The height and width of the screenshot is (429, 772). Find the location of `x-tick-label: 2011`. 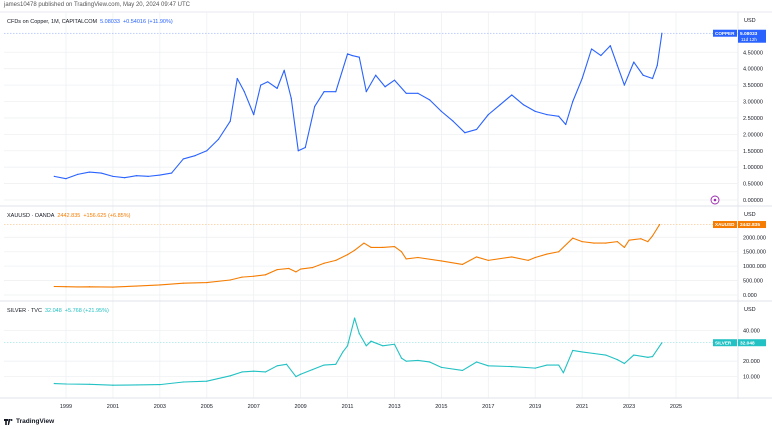

x-tick-label: 2011 is located at coordinates (348, 407).